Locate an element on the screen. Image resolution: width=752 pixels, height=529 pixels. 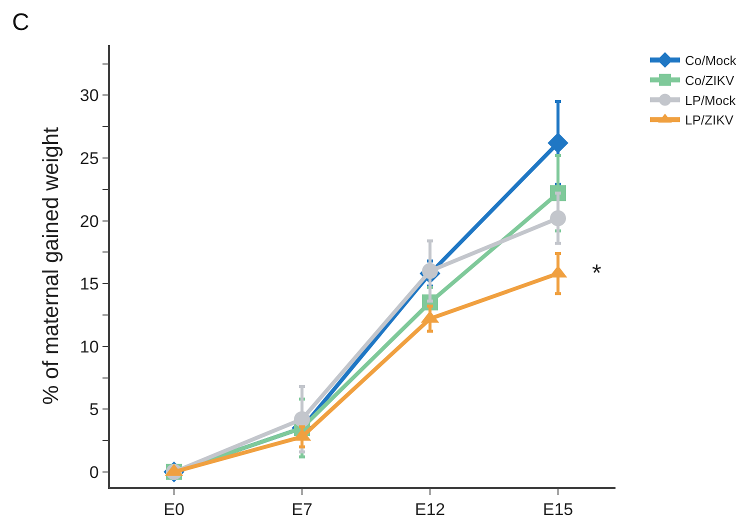
y-tick-label: 20 is located at coordinates (89, 221).